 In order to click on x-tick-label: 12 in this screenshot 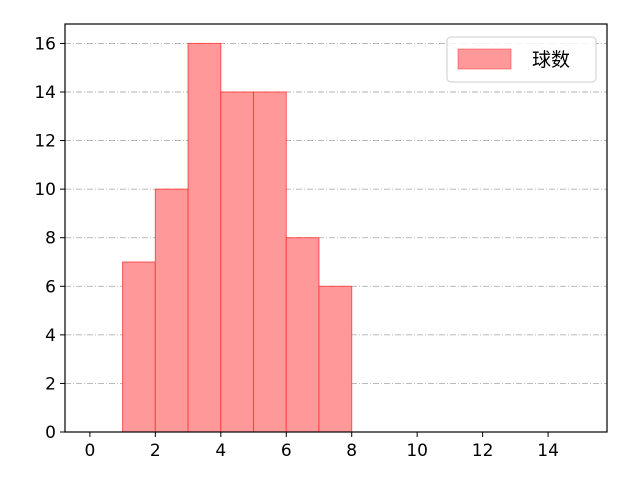, I will do `click(483, 451)`.